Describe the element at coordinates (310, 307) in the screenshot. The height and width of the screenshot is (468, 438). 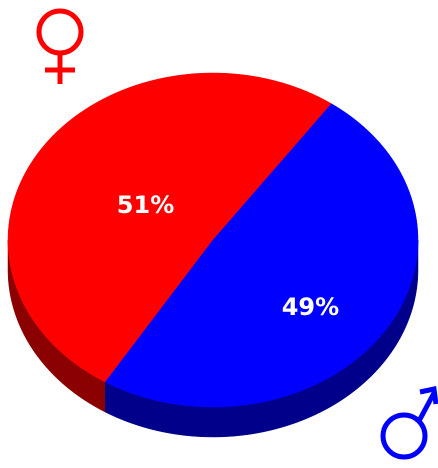
I see `value-label: 49%` at that location.